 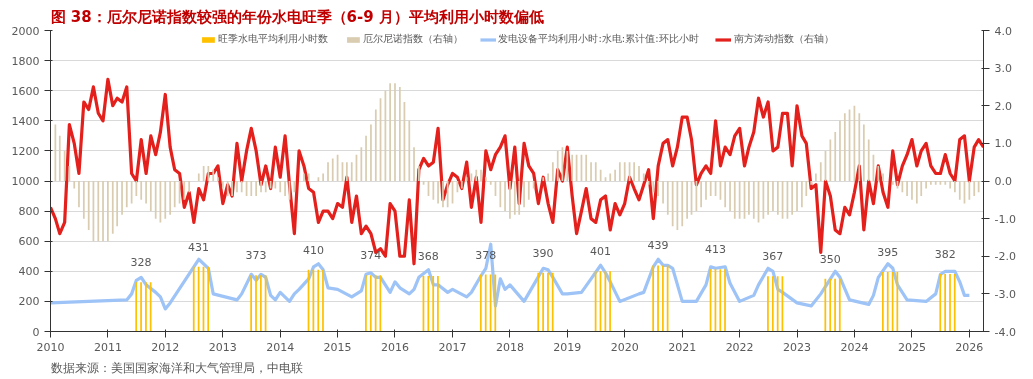 What do you see at coordinates (280, 347) in the screenshot?
I see `x-tick-label: 2014` at bounding box center [280, 347].